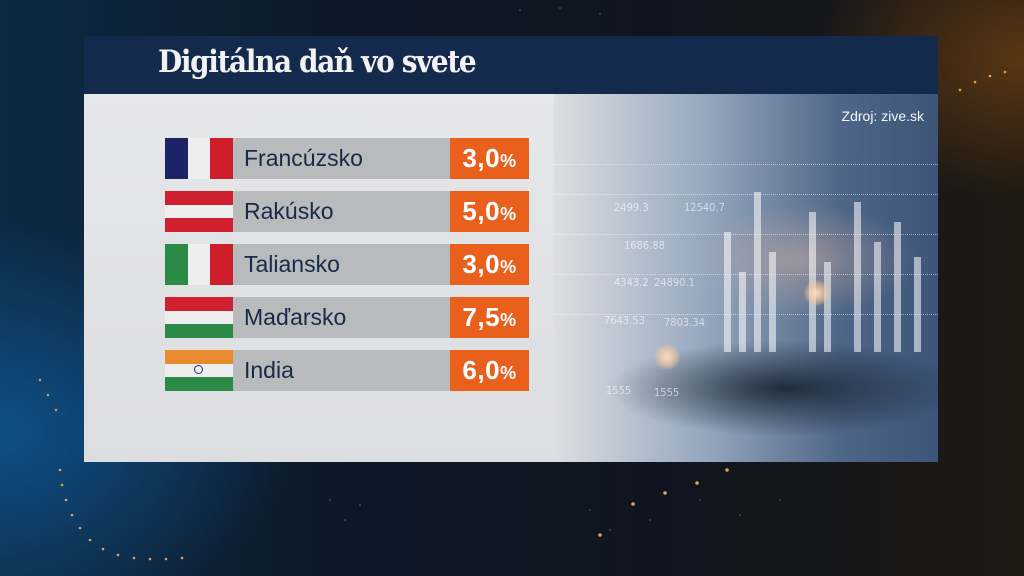 Image resolution: width=1024 pixels, height=576 pixels. I want to click on tax-rate-badge: 5,0%, so click(489, 211).